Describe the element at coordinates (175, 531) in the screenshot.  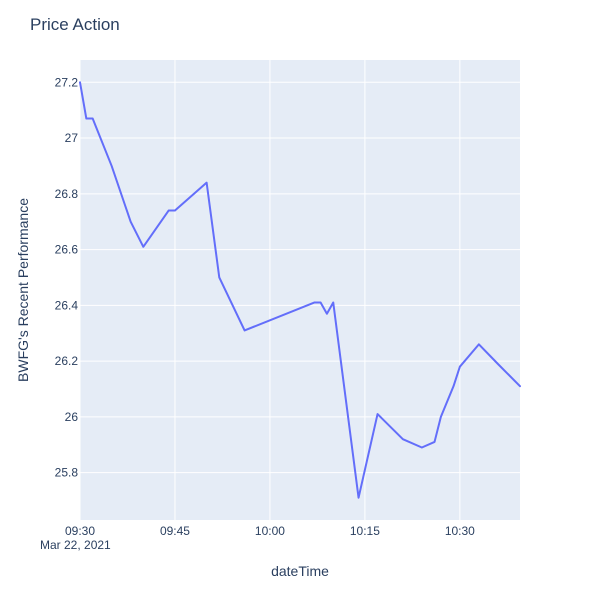
I see `x-tick-label: 09:45` at that location.